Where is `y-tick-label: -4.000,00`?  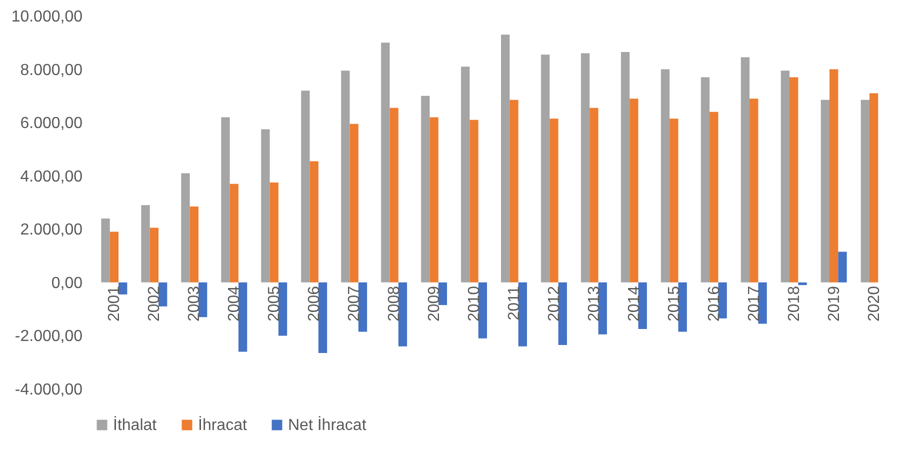
y-tick-label: -4.000,00 is located at coordinates (48, 390).